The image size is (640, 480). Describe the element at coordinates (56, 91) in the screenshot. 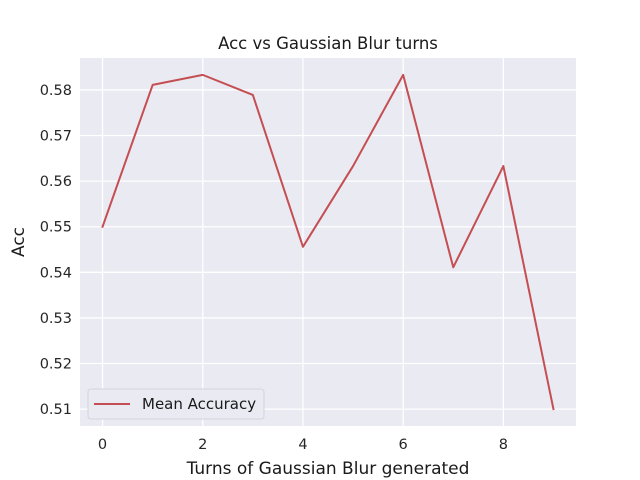

I see `y-tick-label: 0.58` at that location.